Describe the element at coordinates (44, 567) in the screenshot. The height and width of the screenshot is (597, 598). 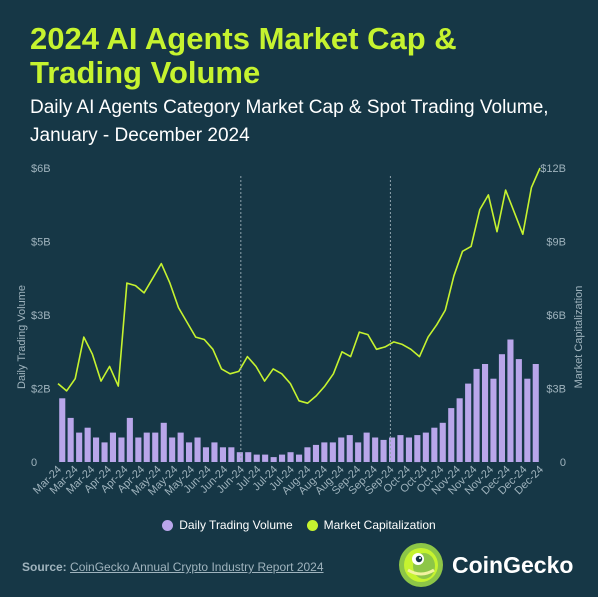
I see `source-label: Source:` at that location.